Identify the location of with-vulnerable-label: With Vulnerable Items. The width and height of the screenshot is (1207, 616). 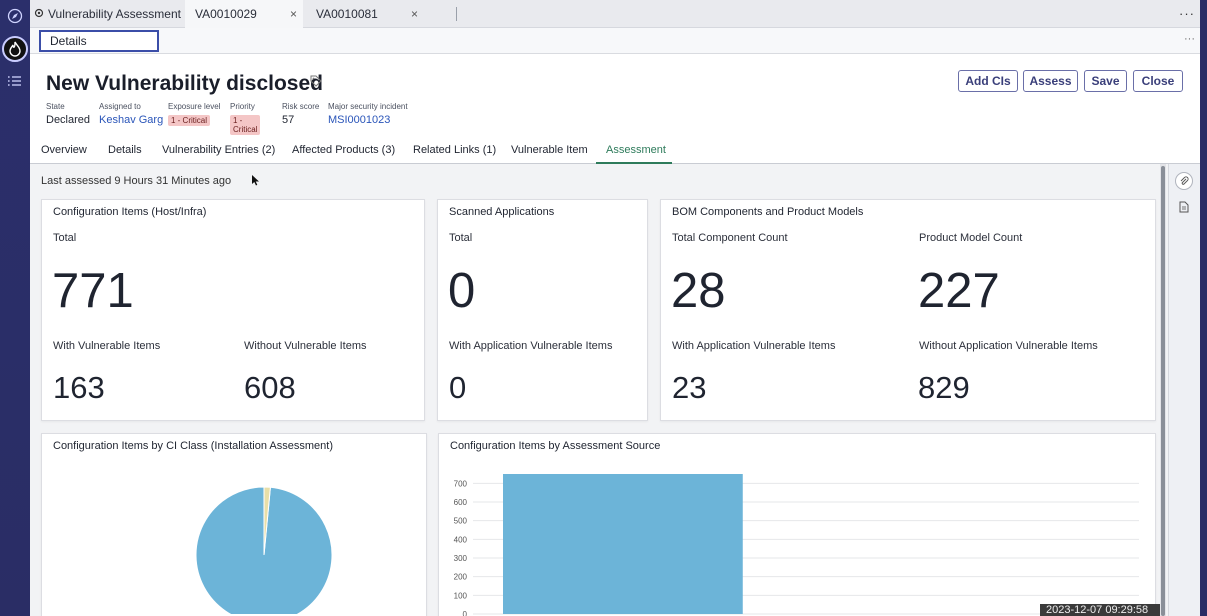
(107, 346).